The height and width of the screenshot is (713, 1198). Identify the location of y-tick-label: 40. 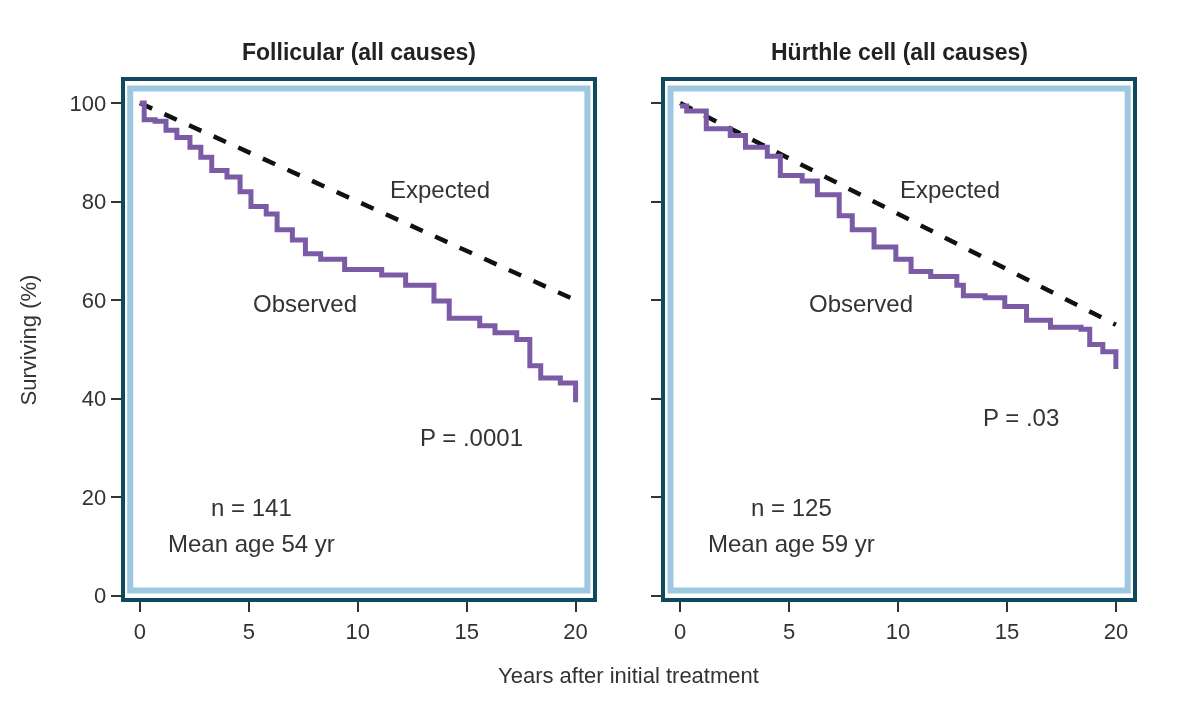
(94, 399).